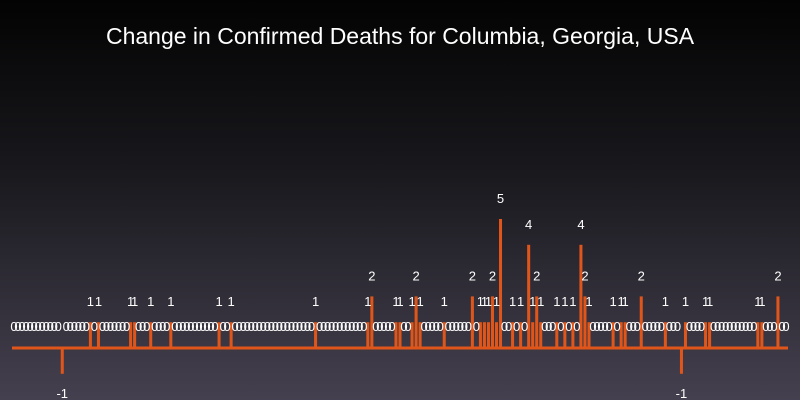 This screenshot has width=800, height=400. What do you see at coordinates (371, 275) in the screenshot?
I see `data-label: 2` at bounding box center [371, 275].